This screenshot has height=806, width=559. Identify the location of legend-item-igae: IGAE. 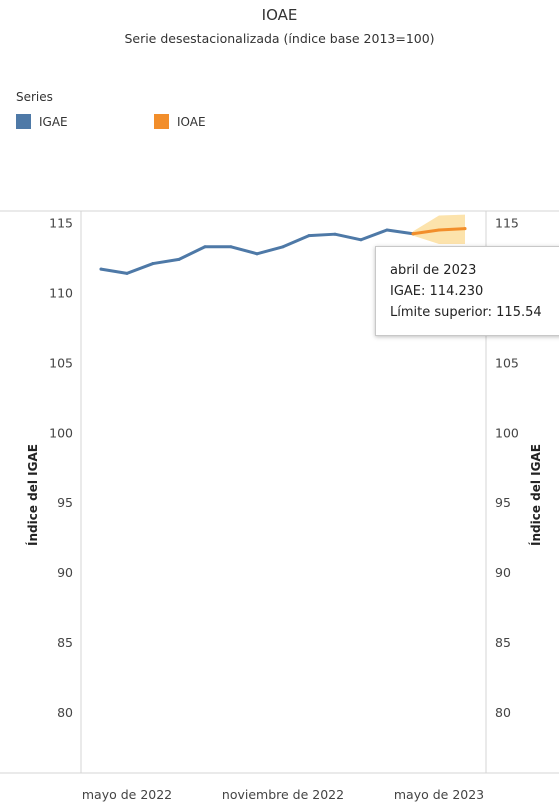
(42, 121).